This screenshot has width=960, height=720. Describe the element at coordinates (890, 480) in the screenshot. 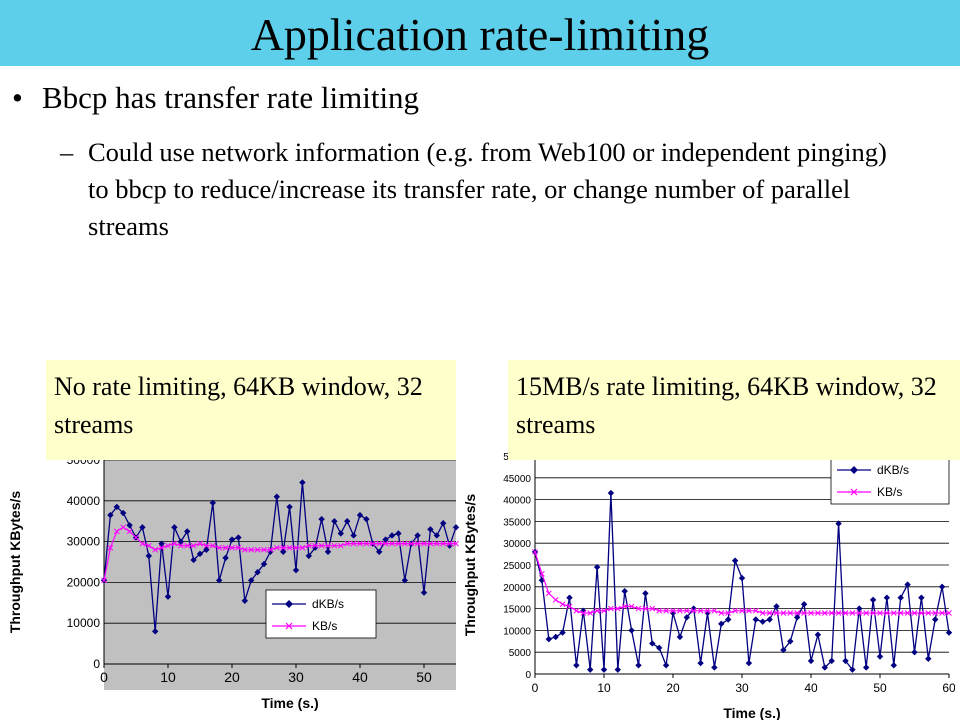

I see `legend-box` at that location.